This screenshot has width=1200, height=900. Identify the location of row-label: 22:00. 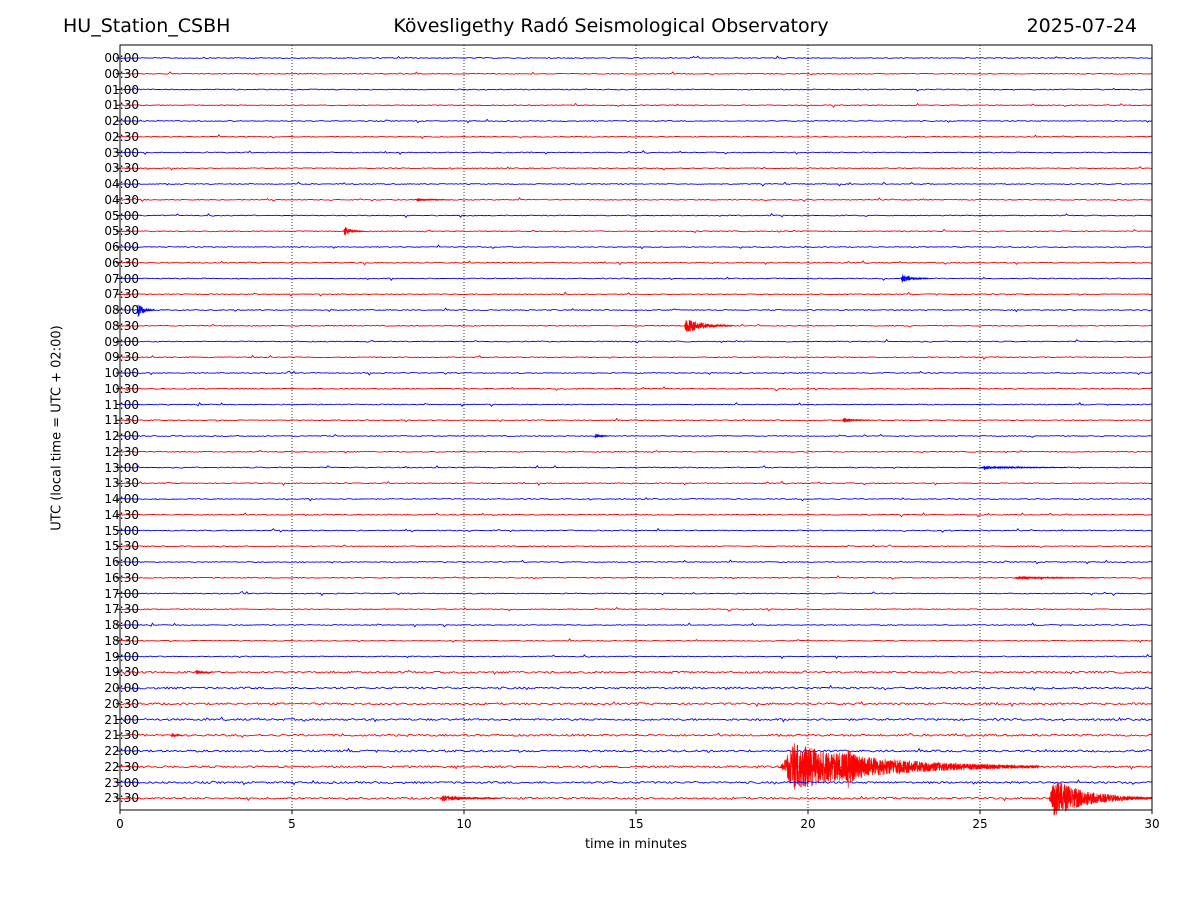
(121, 751).